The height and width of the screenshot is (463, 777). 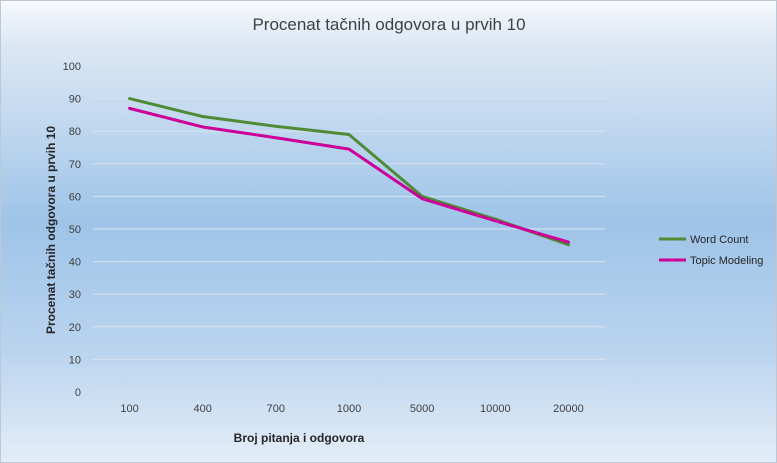 What do you see at coordinates (75, 263) in the screenshot?
I see `y-tick-label: 40` at bounding box center [75, 263].